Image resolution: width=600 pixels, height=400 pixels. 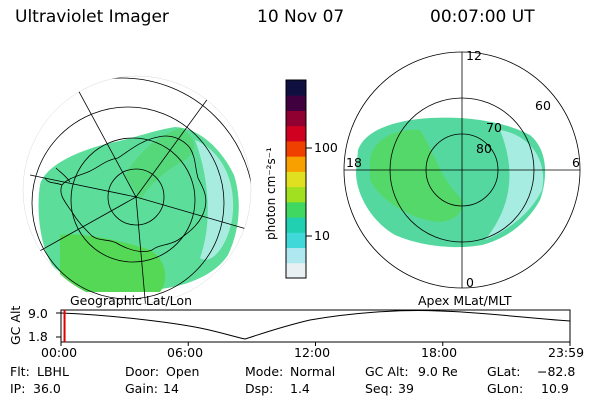 What do you see at coordinates (474, 55) in the screenshot?
I see `mlt-label-12: 12` at bounding box center [474, 55].